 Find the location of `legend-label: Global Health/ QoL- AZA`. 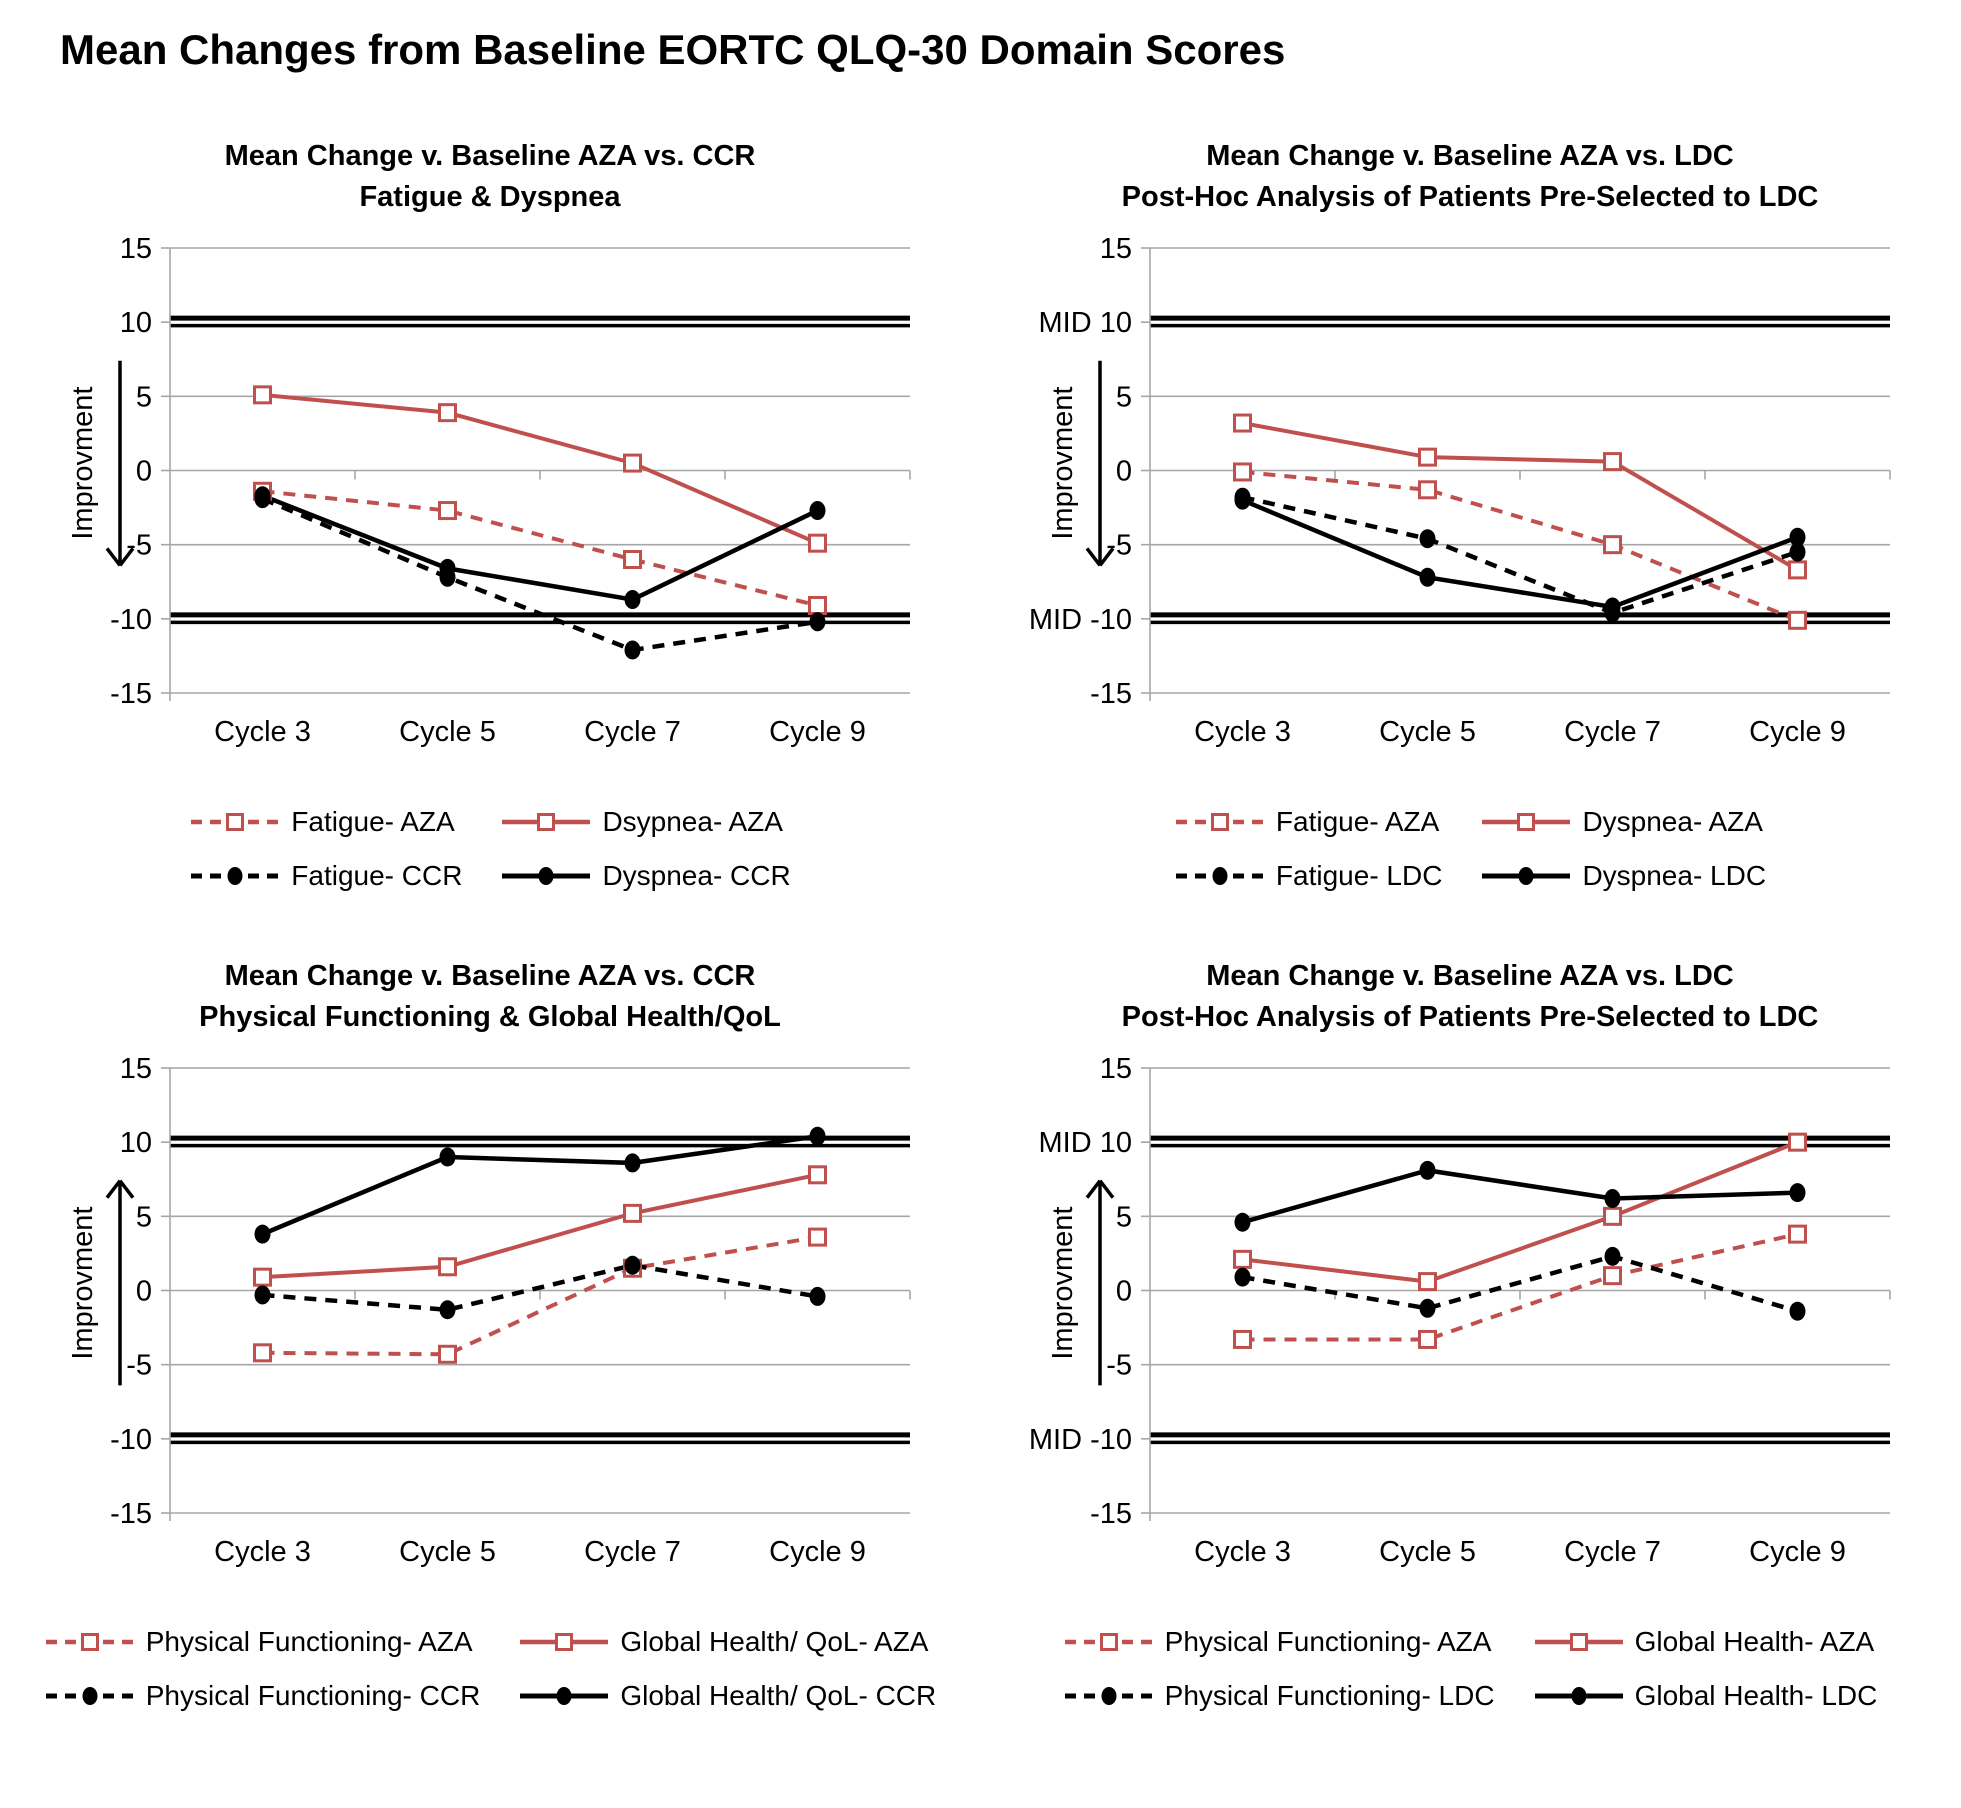

legend-label: Global Health/ QoL- AZA is located at coordinates (774, 1641).